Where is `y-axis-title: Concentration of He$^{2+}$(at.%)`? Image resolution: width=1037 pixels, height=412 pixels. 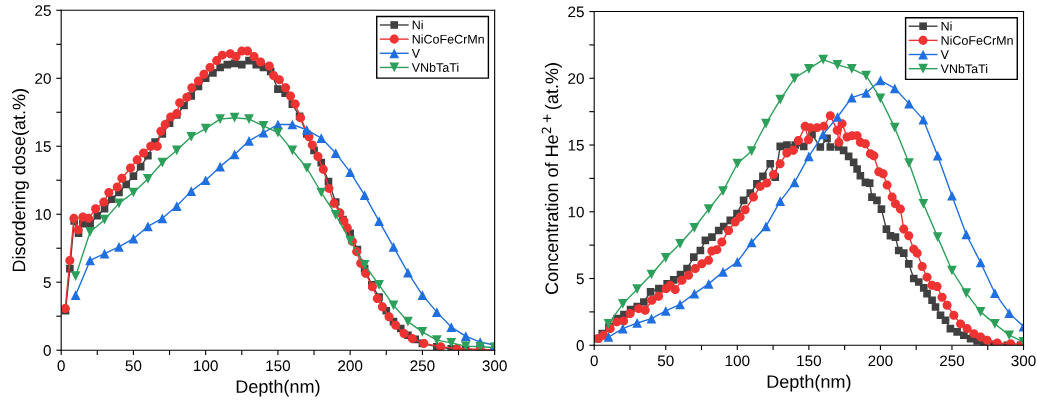
y-axis-title: Concentration of He$^{2+}$(at.%) is located at coordinates (551, 179).